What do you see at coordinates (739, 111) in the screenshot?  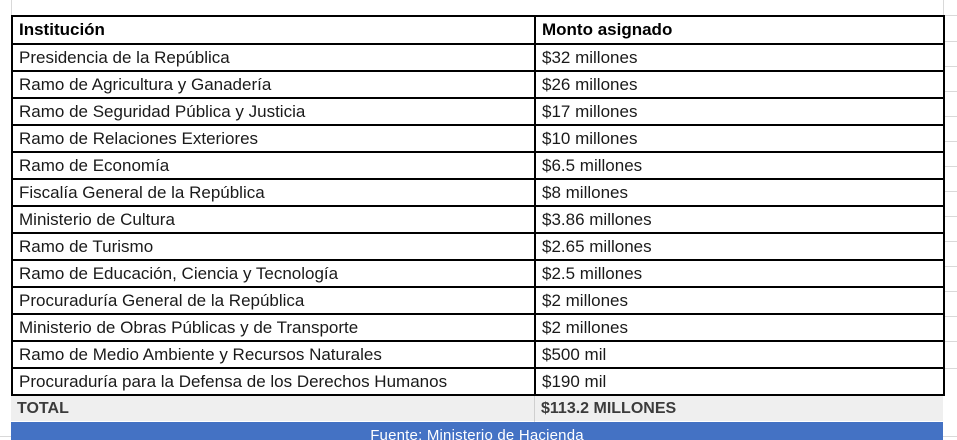 I see `amount-cell: $17 millones` at bounding box center [739, 111].